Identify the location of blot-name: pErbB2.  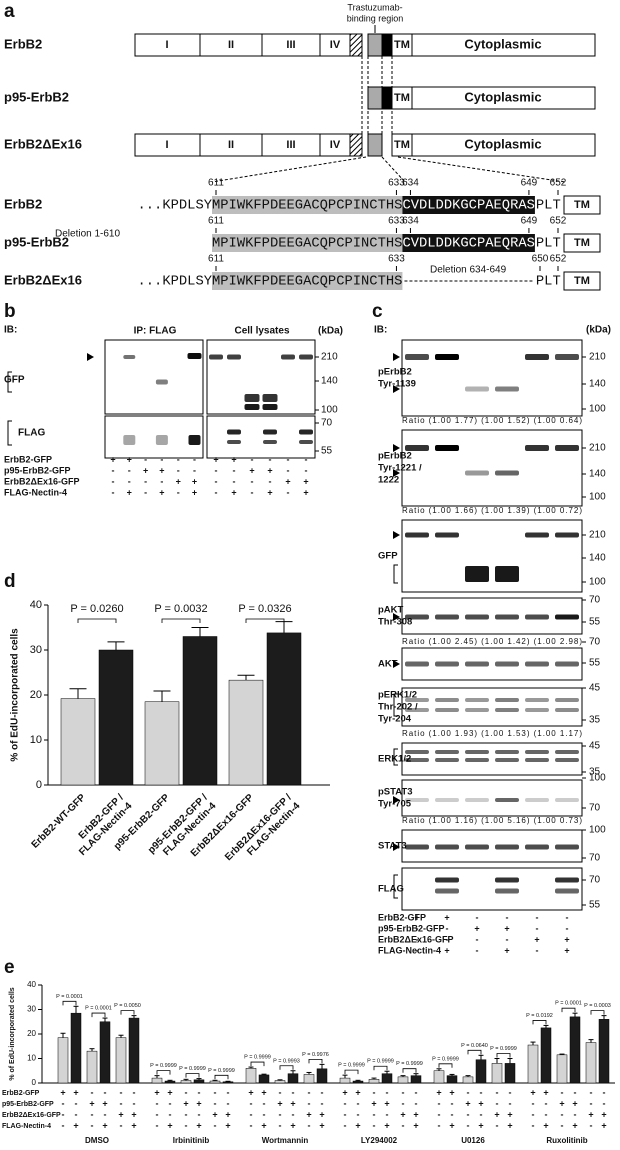
(395, 372).